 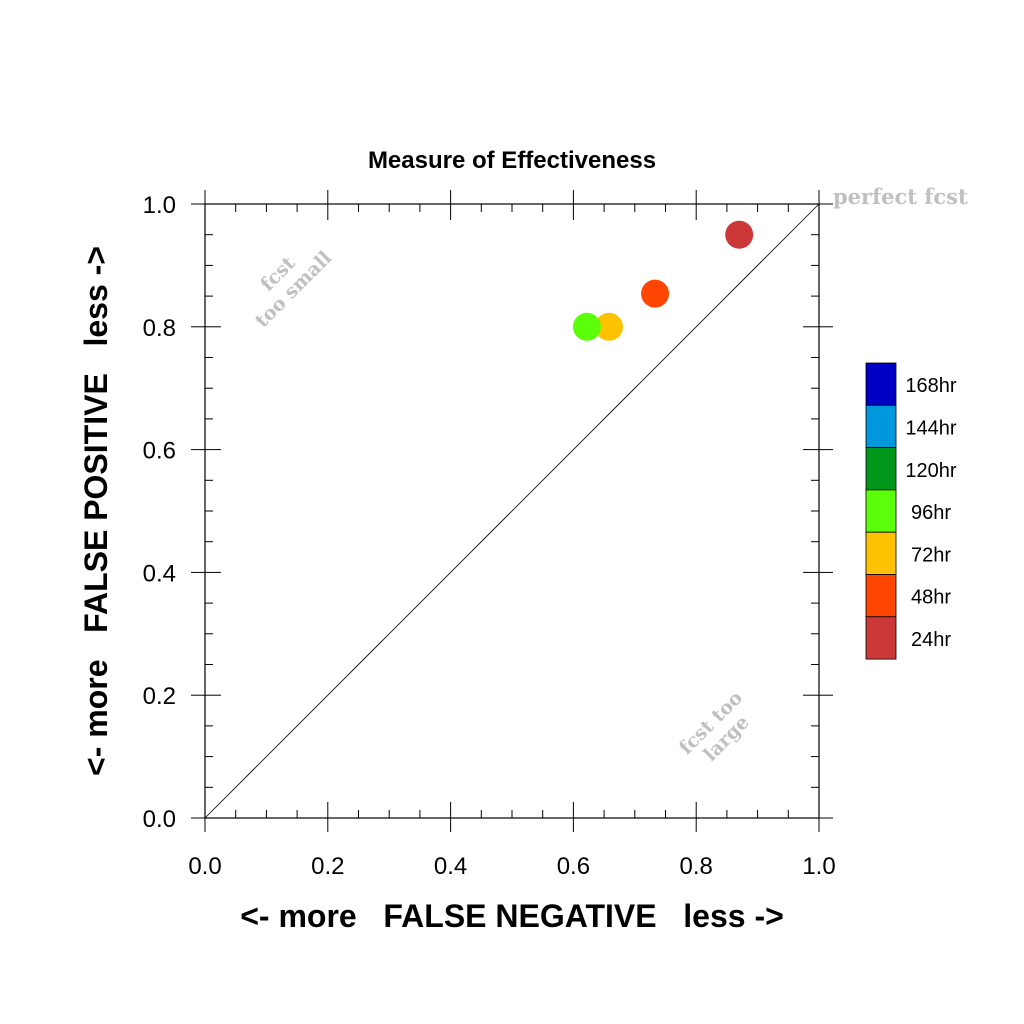 I want to click on y-tick-label: 0.2, so click(x=159, y=696).